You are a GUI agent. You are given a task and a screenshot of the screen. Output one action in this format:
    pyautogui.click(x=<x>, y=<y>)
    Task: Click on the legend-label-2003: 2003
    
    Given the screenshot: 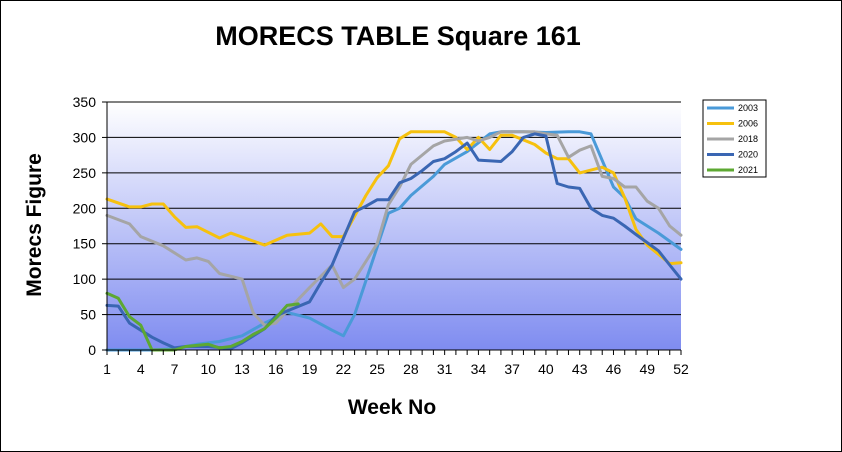 What is the action you would take?
    pyautogui.click(x=748, y=108)
    